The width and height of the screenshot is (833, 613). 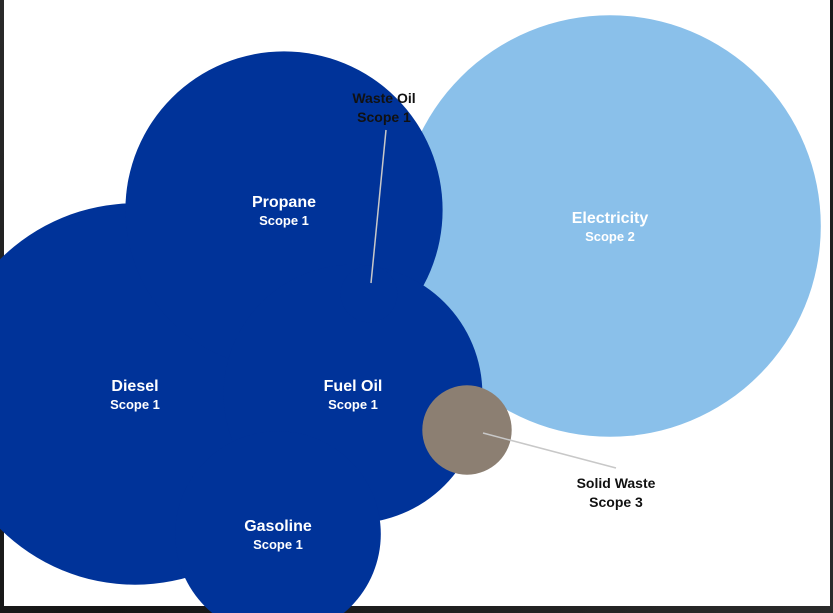 I want to click on bubble-label-gasoline: Gasoline, so click(x=278, y=526).